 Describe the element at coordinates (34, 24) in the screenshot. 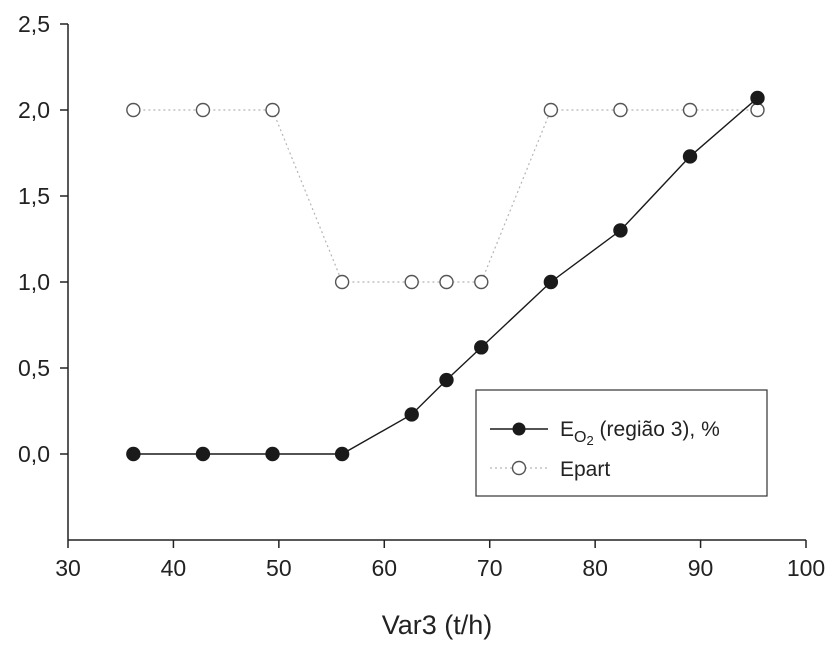

I see `y-tick-label: 2,5` at that location.